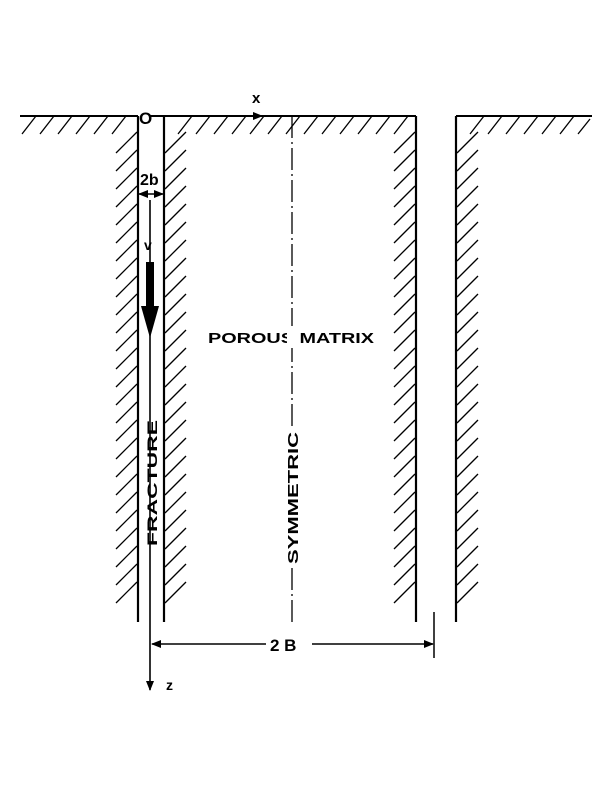 The height and width of the screenshot is (792, 612). Describe the element at coordinates (293, 498) in the screenshot. I see `symmetric-label: SYMMETRIC` at that location.